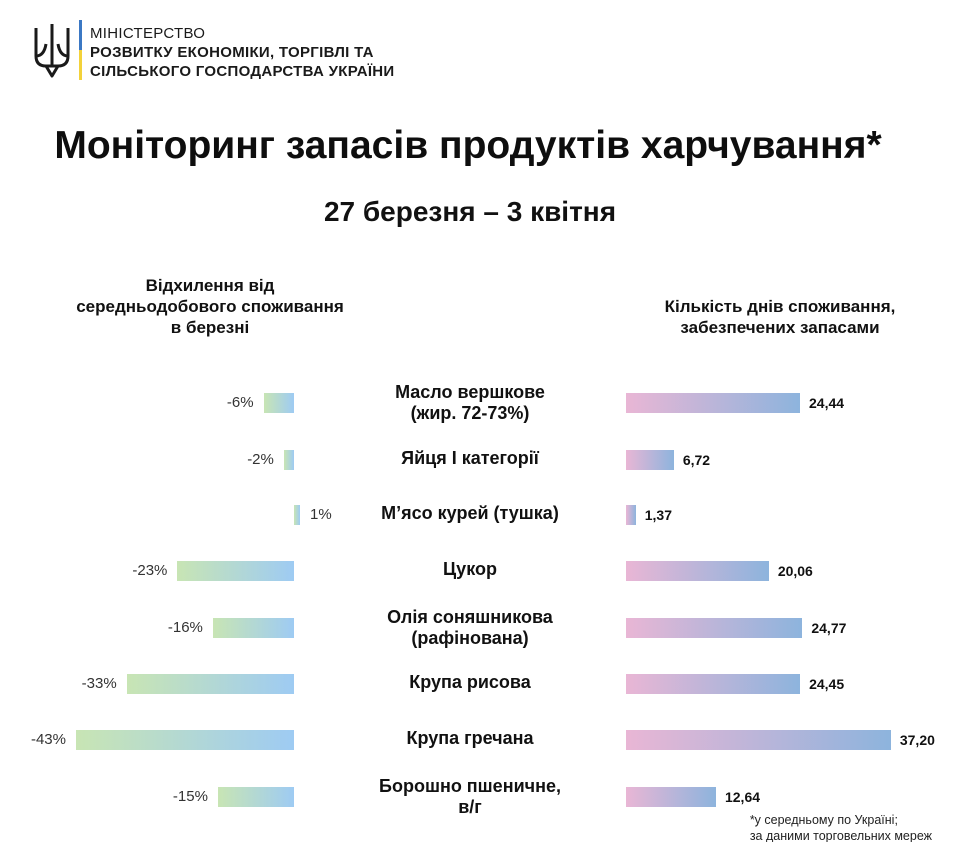  Describe the element at coordinates (190, 796) in the screenshot. I see `deviation-label: -15%` at that location.